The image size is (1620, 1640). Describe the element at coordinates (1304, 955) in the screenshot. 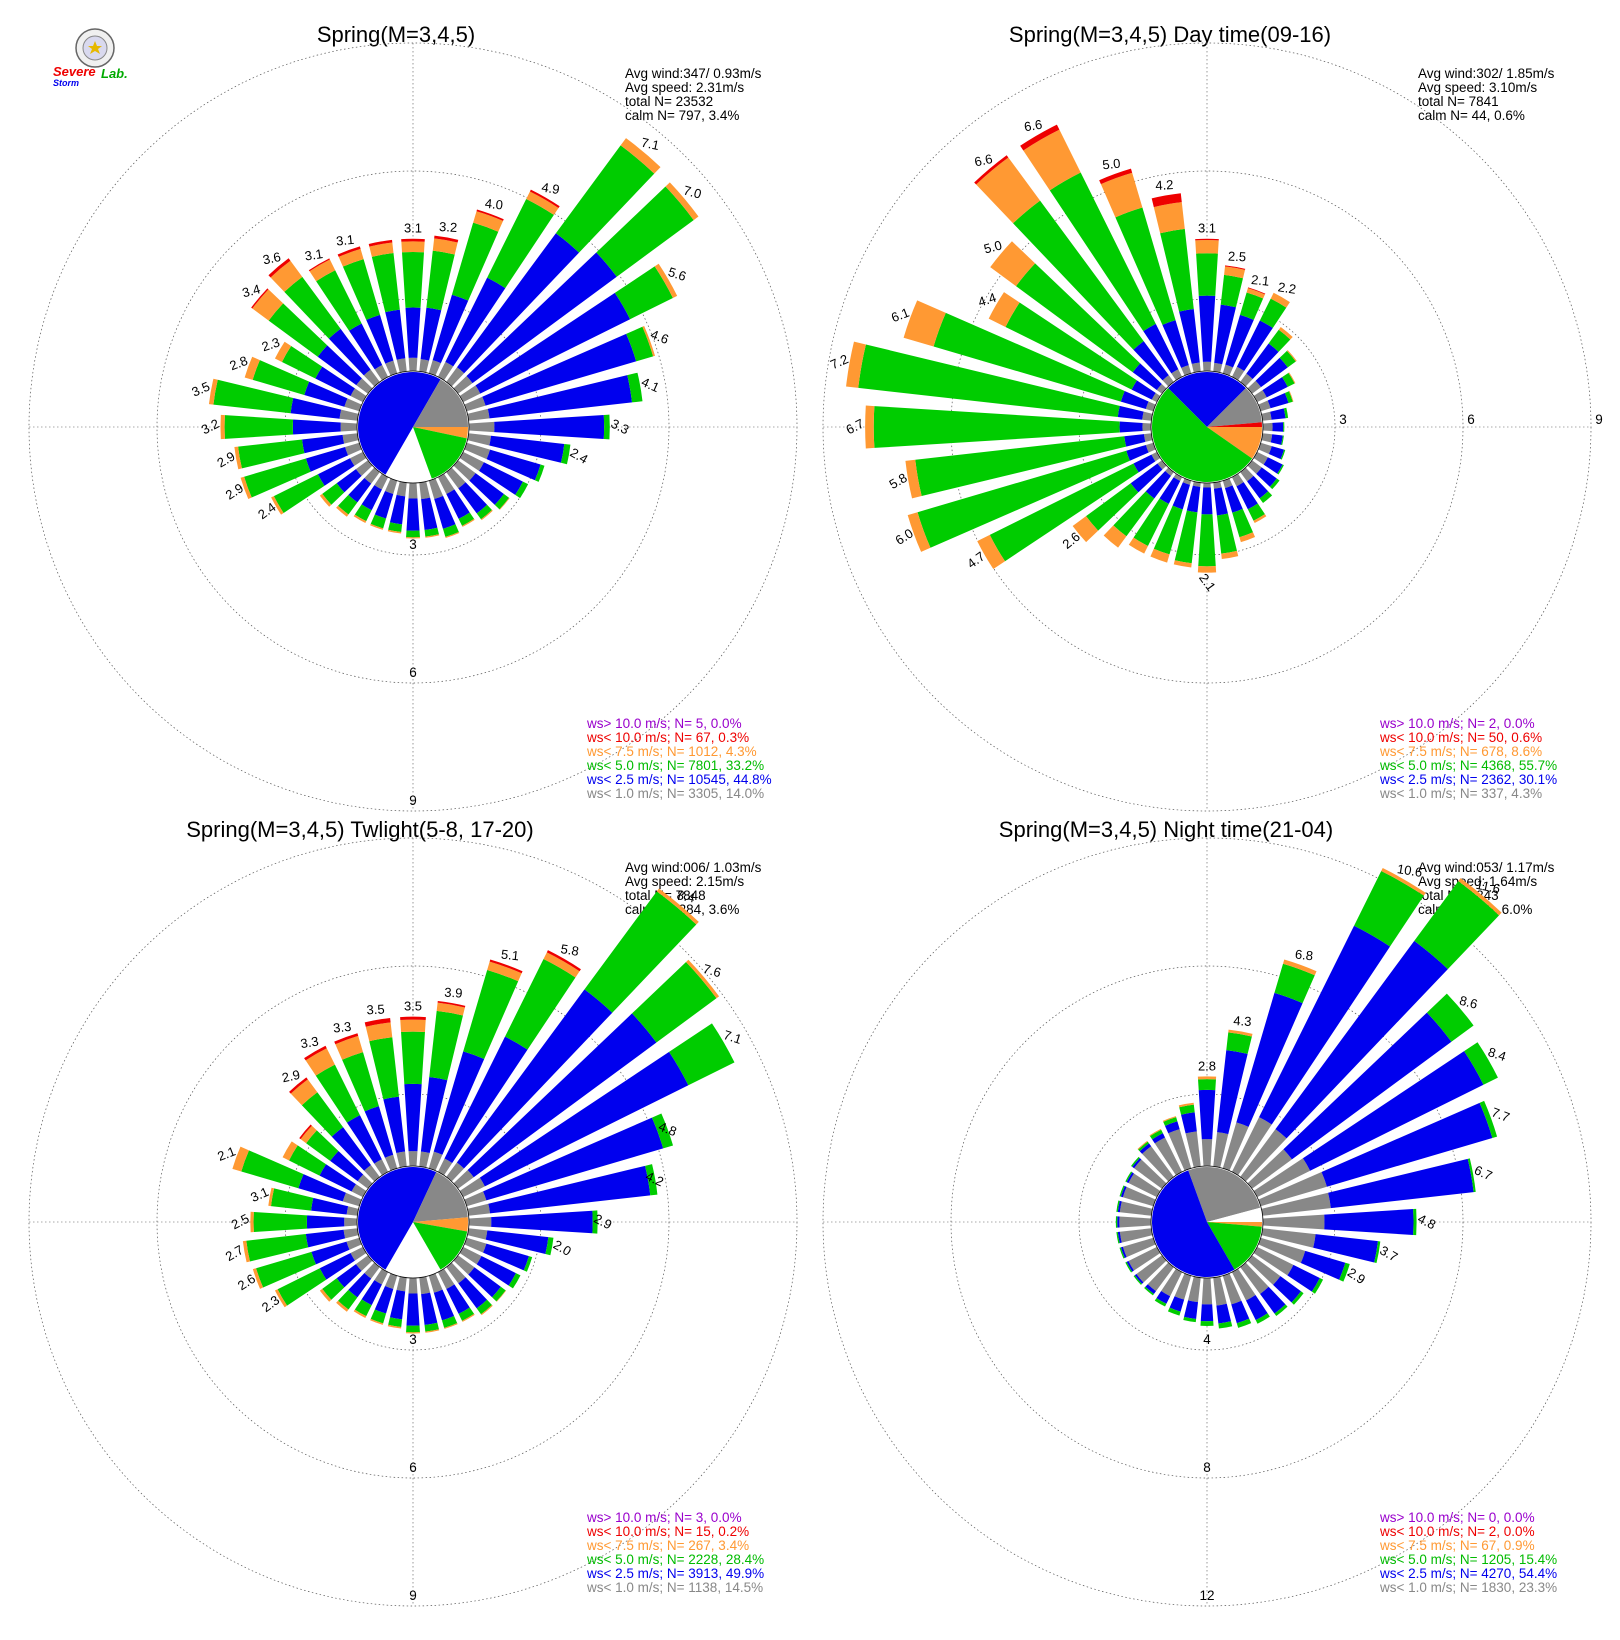

I see `bar-total-label: 6.8` at that location.